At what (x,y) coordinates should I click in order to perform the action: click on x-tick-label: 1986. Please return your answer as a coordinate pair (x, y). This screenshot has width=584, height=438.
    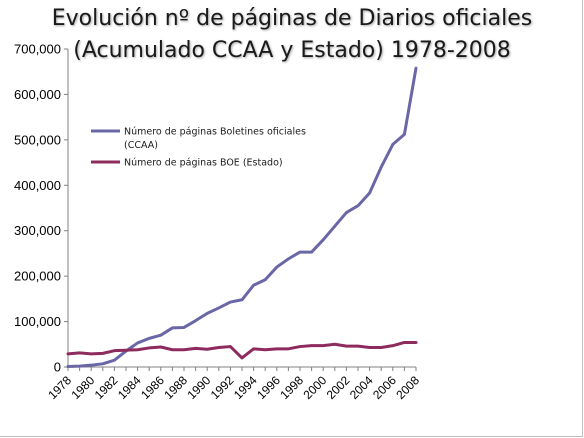
    Looking at the image, I should click on (152, 387).